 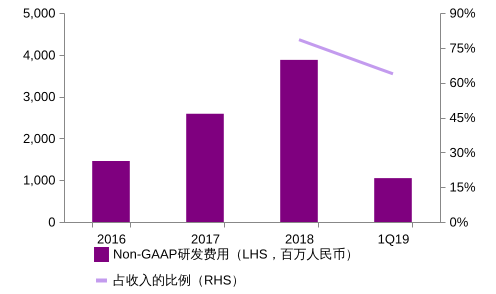 I want to click on y-tick-label: 0, so click(x=52, y=222).